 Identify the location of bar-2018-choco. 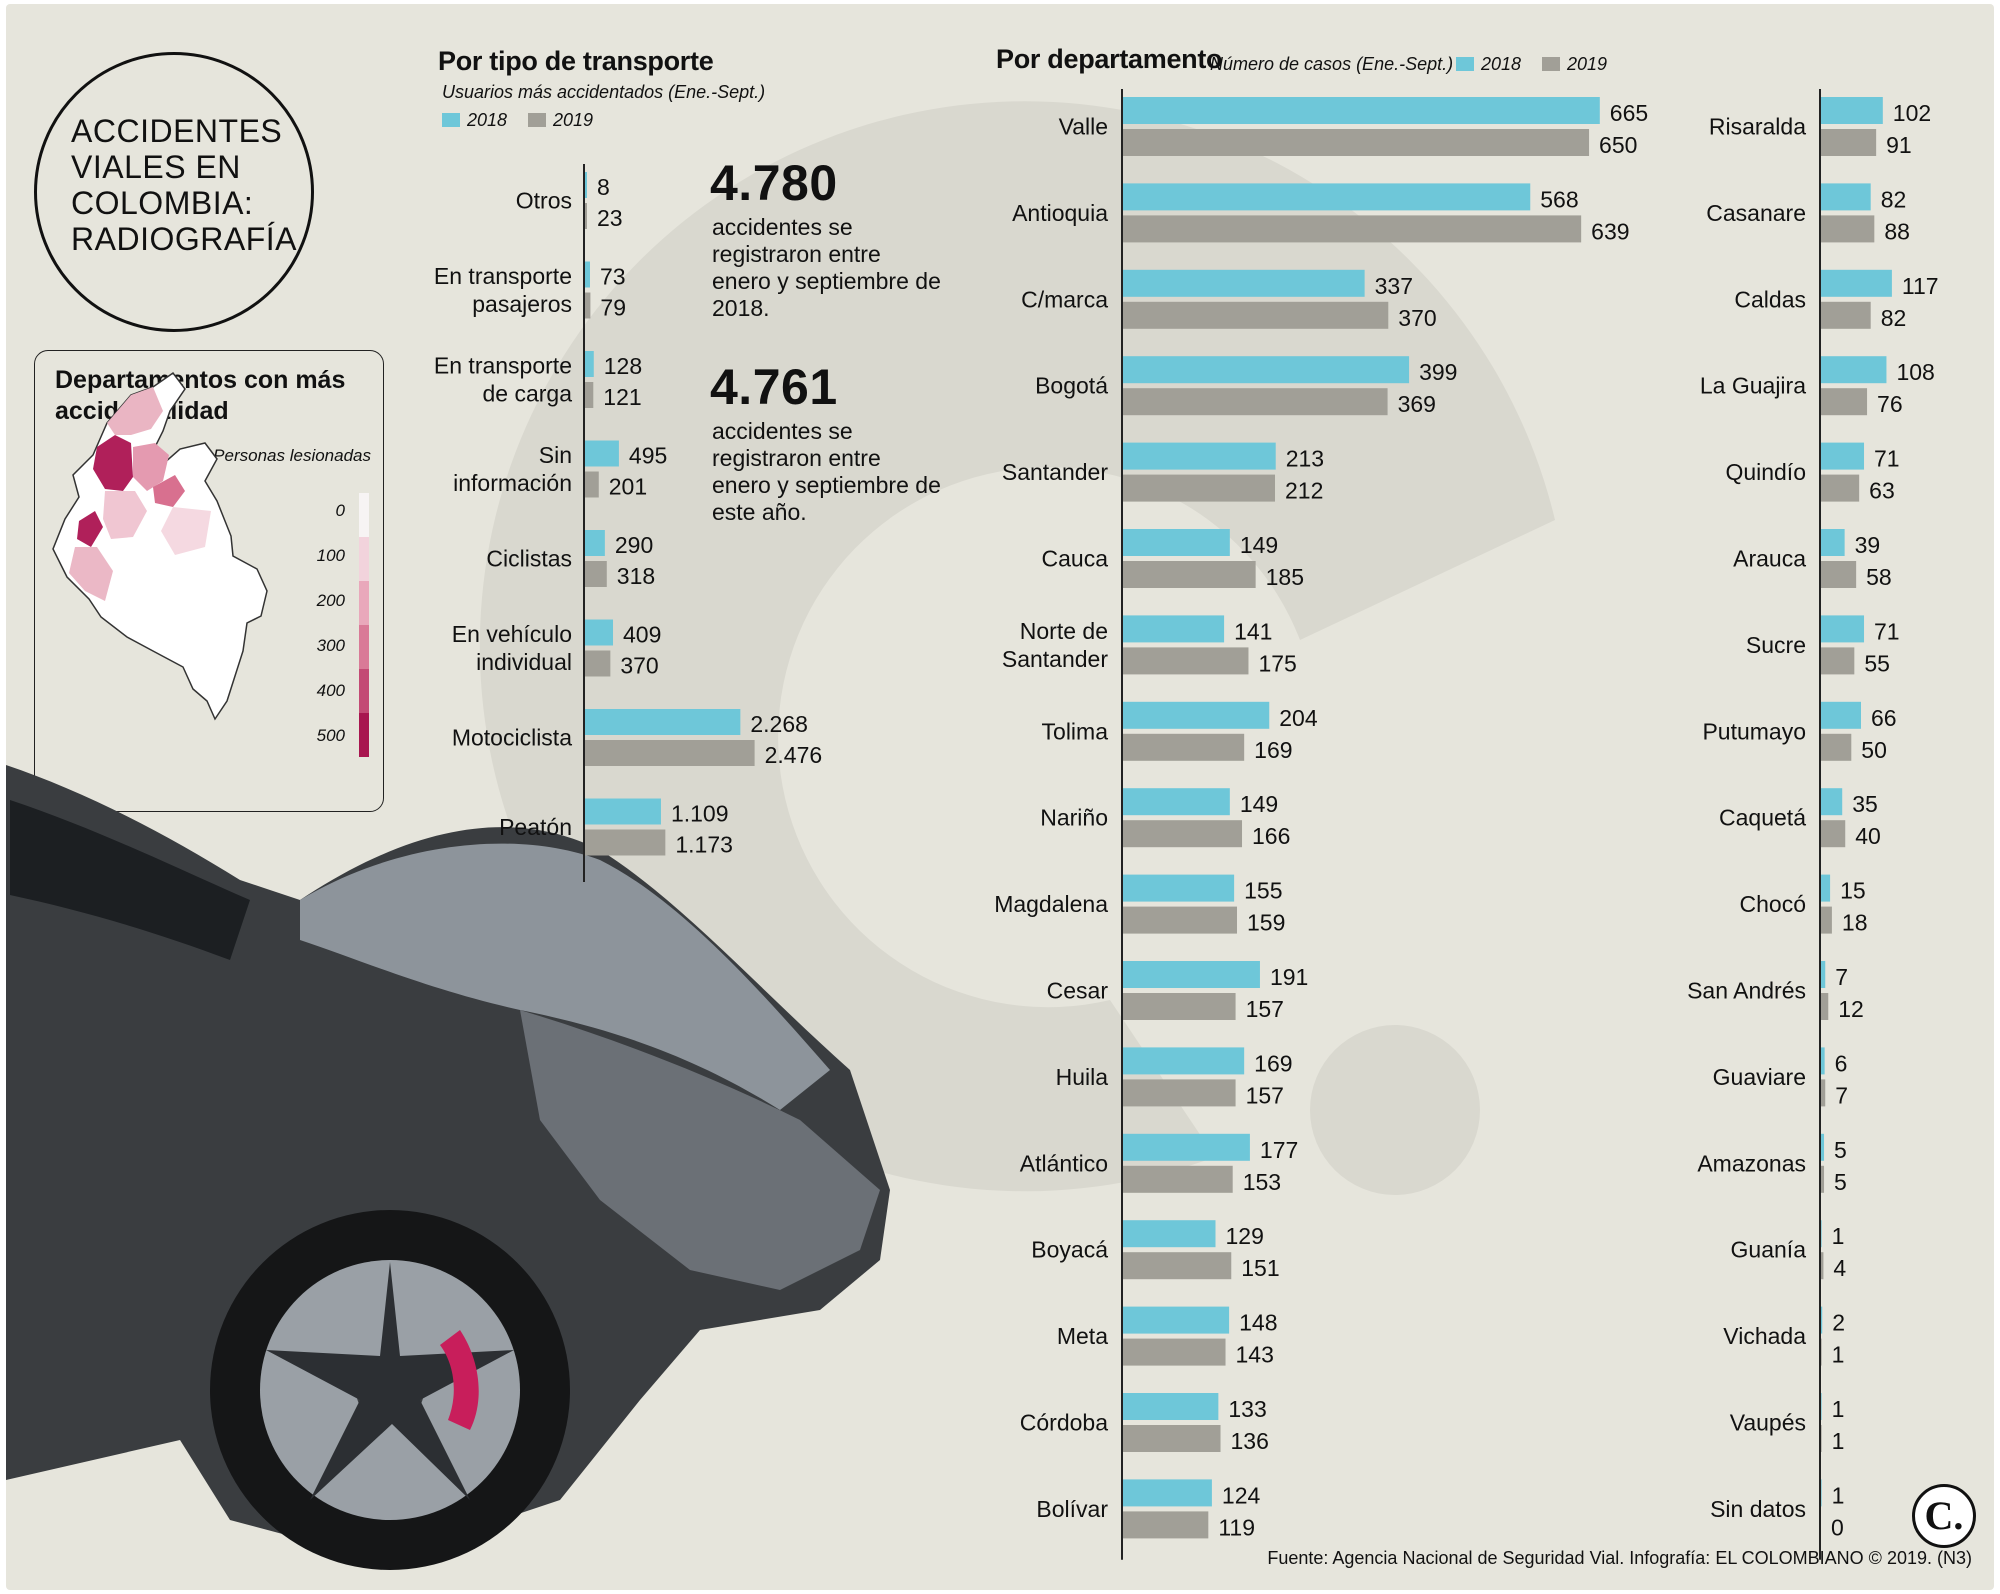
(1826, 888).